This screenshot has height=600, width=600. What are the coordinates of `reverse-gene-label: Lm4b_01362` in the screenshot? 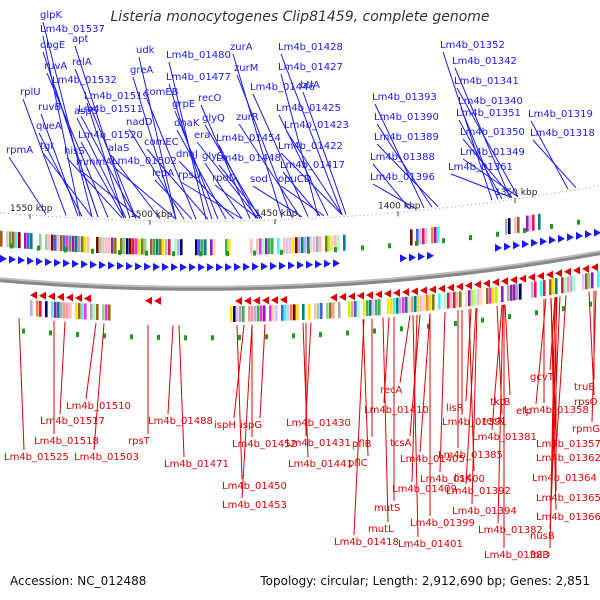 It's located at (568, 458).